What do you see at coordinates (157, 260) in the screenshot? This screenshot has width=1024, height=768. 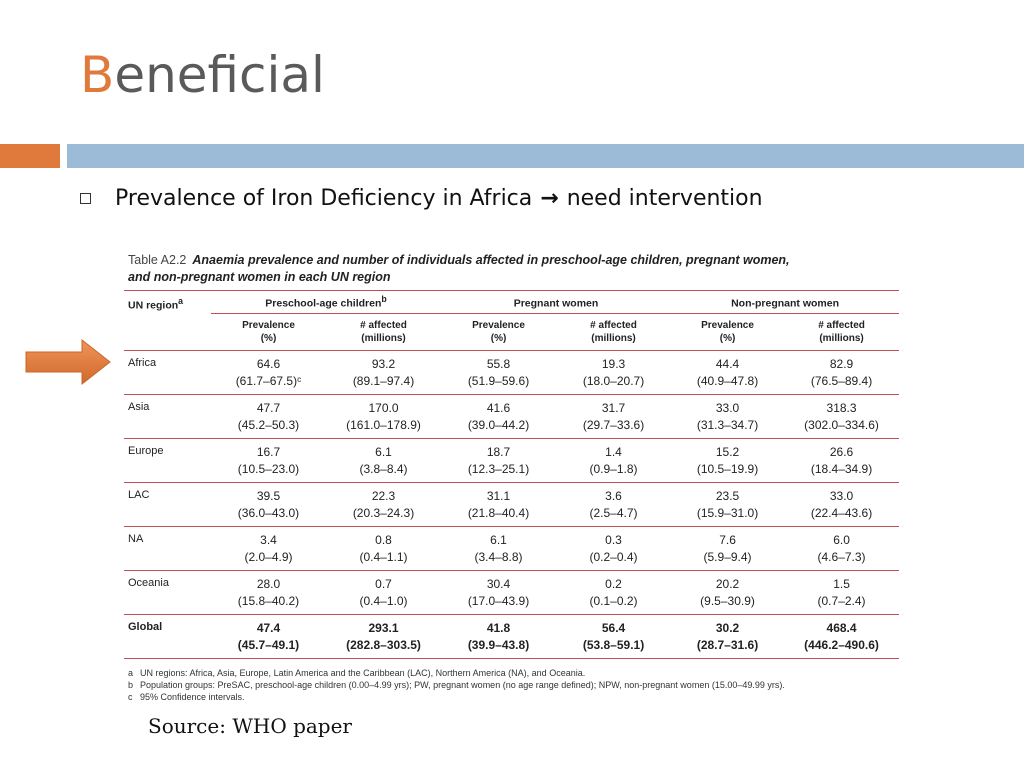 I see `table-label: Table A2.2` at bounding box center [157, 260].